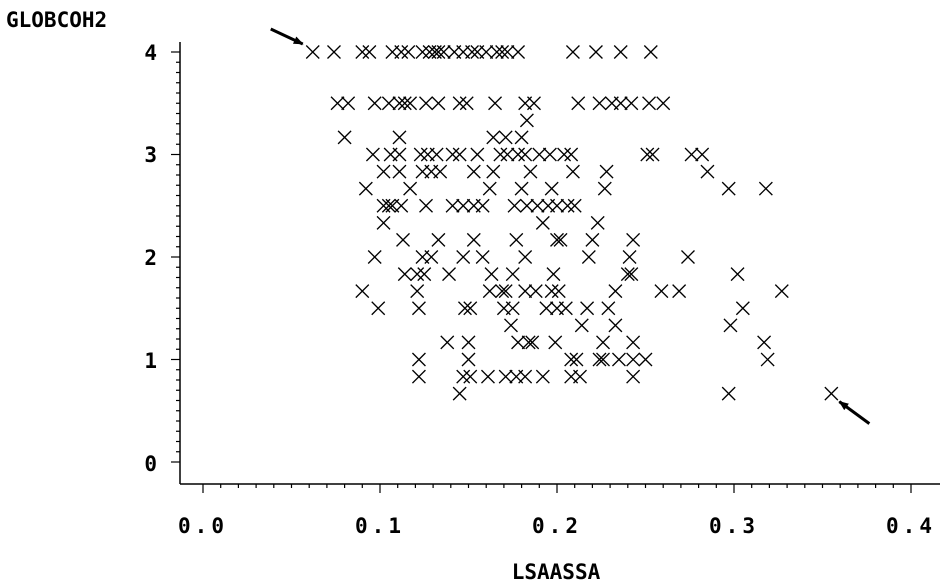 The height and width of the screenshot is (584, 943). Describe the element at coordinates (203, 526) in the screenshot. I see `x-tick-label: 0.0` at that location.